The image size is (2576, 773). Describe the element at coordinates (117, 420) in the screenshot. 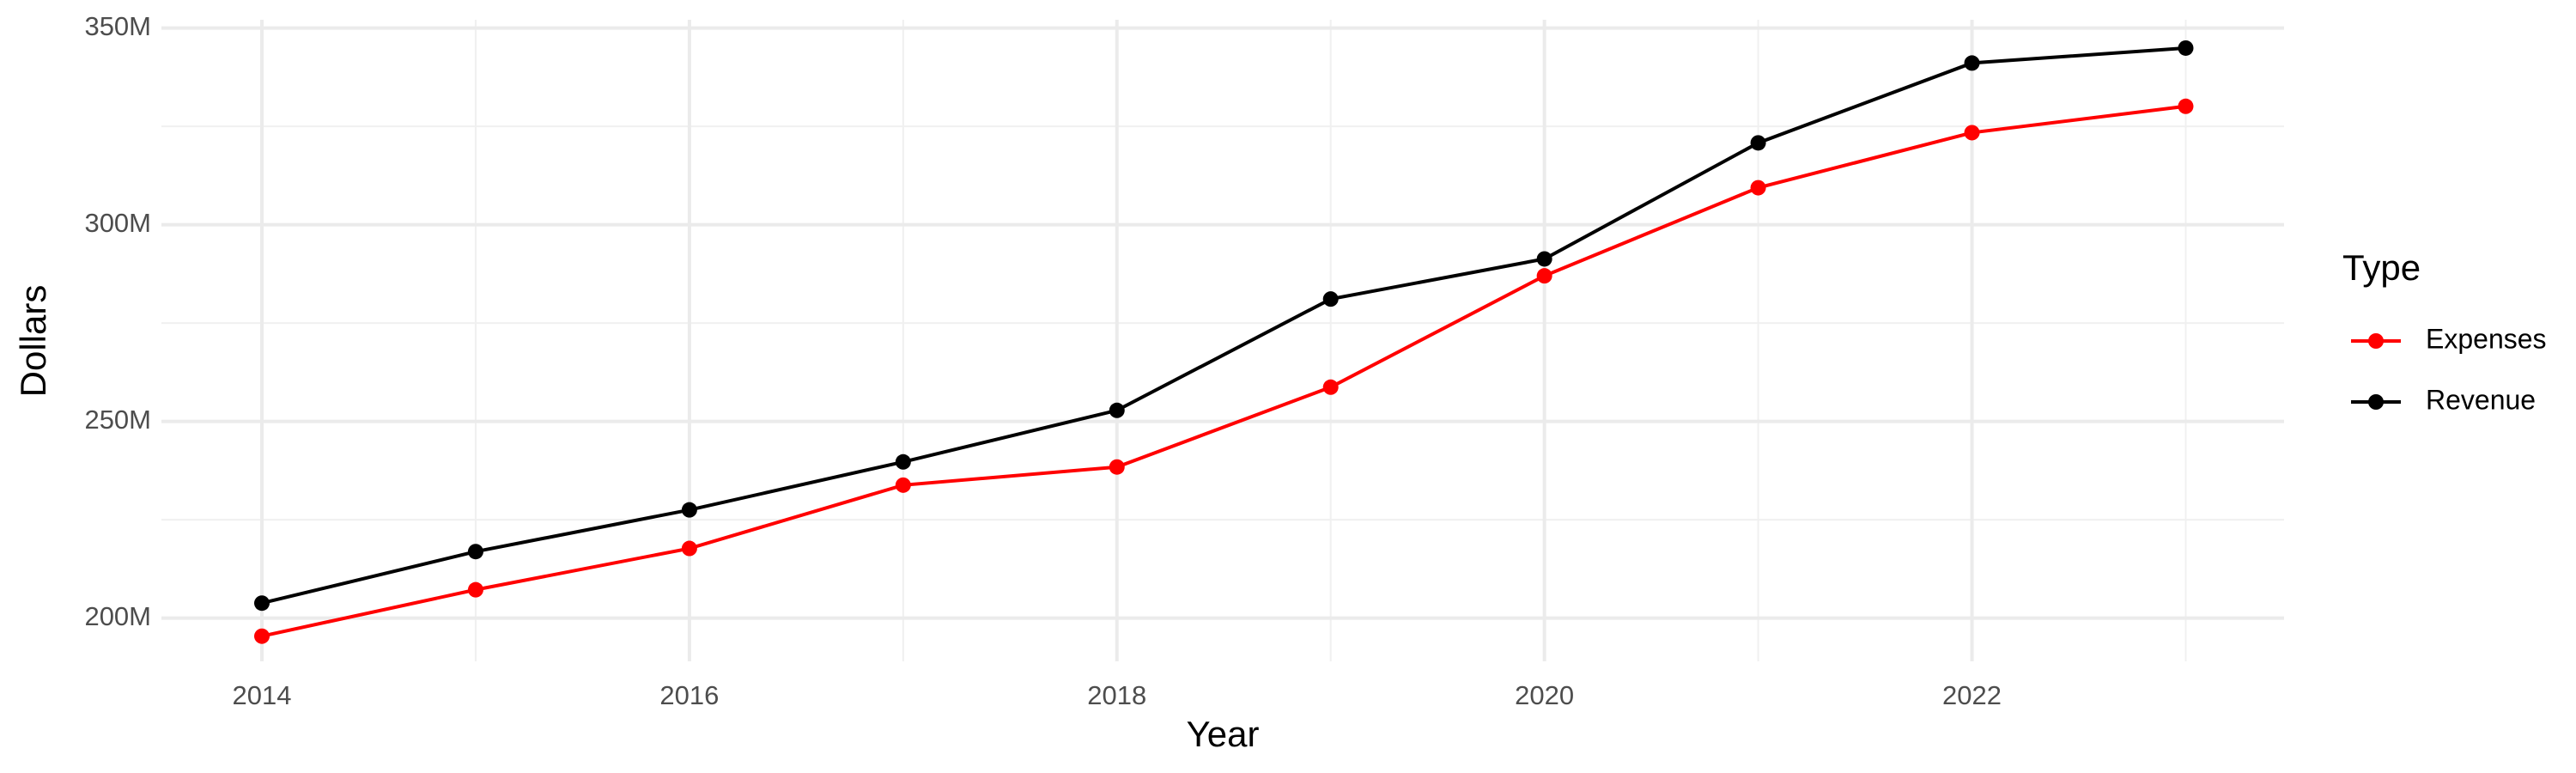

I see `y-tick-label: 250M` at that location.